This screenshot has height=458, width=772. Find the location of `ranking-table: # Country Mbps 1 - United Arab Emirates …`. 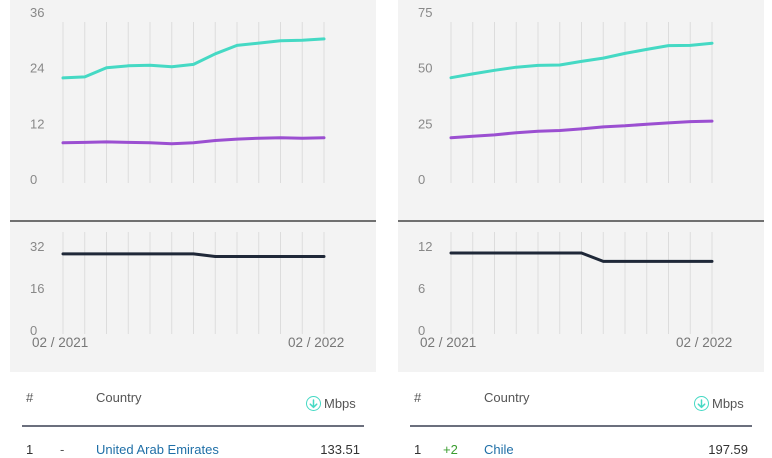

ranking-table: # Country Mbps 1 - United Arab Emirates … is located at coordinates (193, 415).